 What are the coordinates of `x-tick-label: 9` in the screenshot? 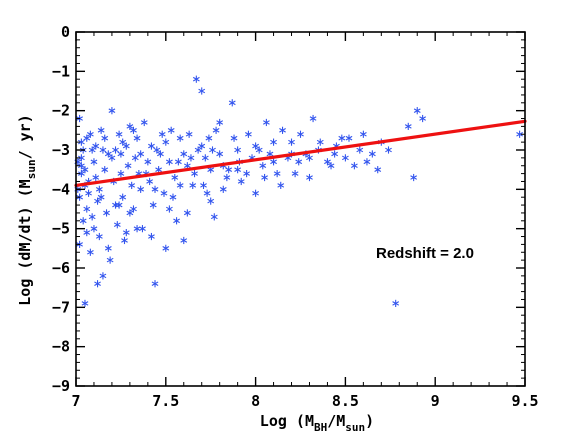 It's located at (435, 401).